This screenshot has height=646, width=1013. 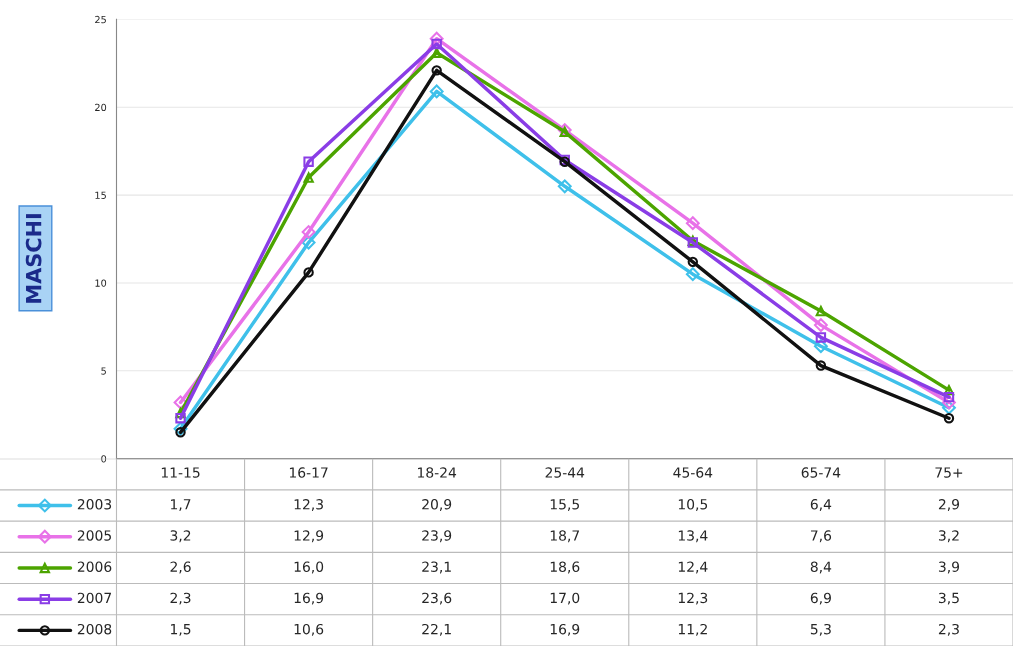 I want to click on legend-label: 2006, so click(x=94, y=566).